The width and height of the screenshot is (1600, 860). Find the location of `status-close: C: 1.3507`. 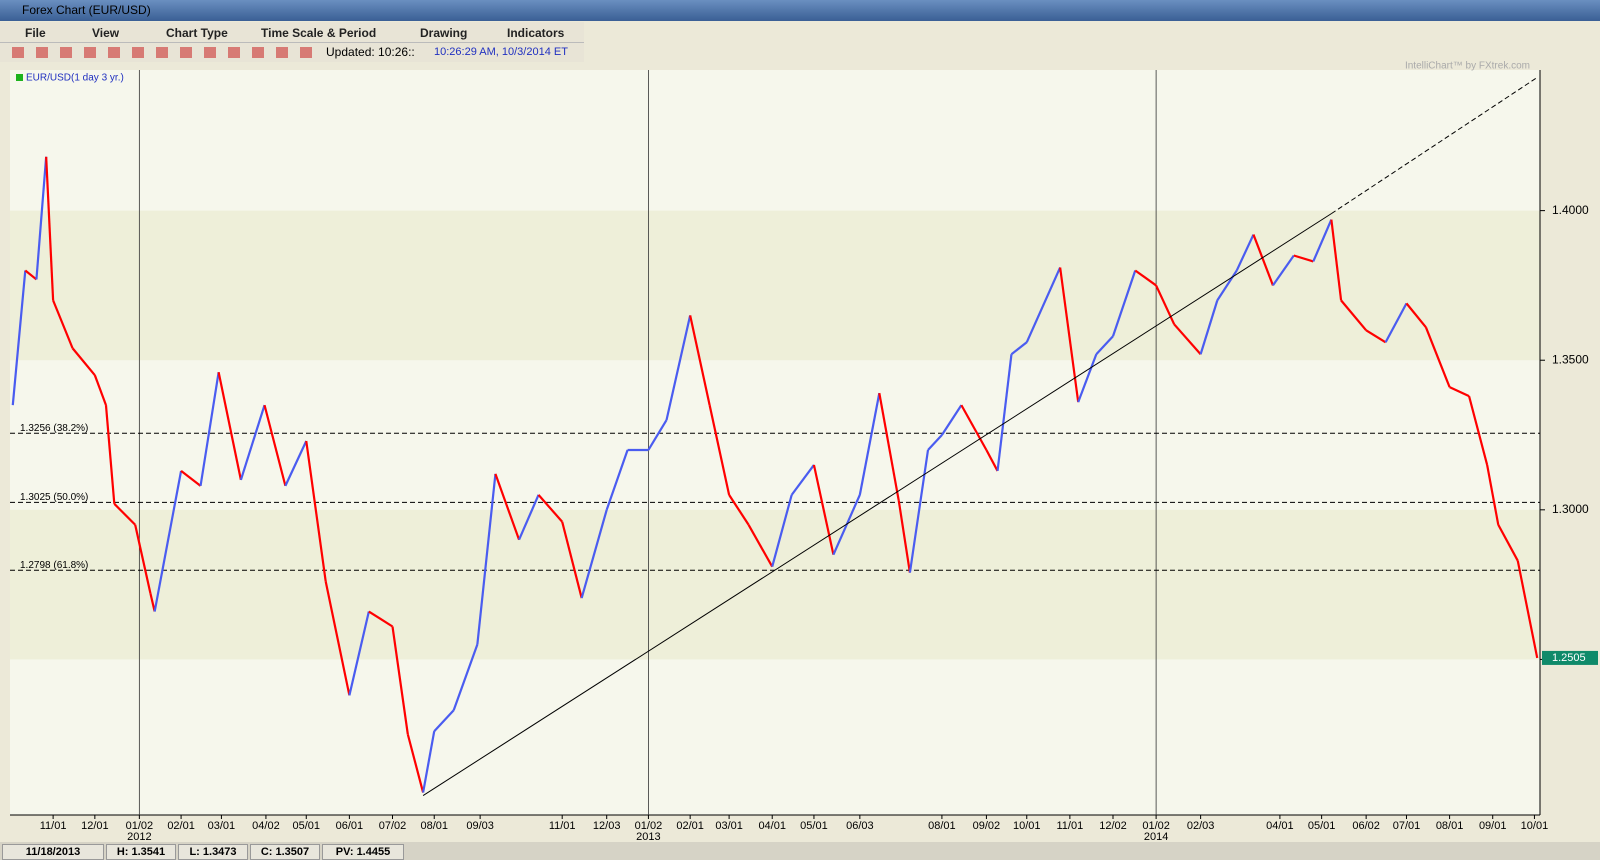

status-close: C: 1.3507 is located at coordinates (285, 852).